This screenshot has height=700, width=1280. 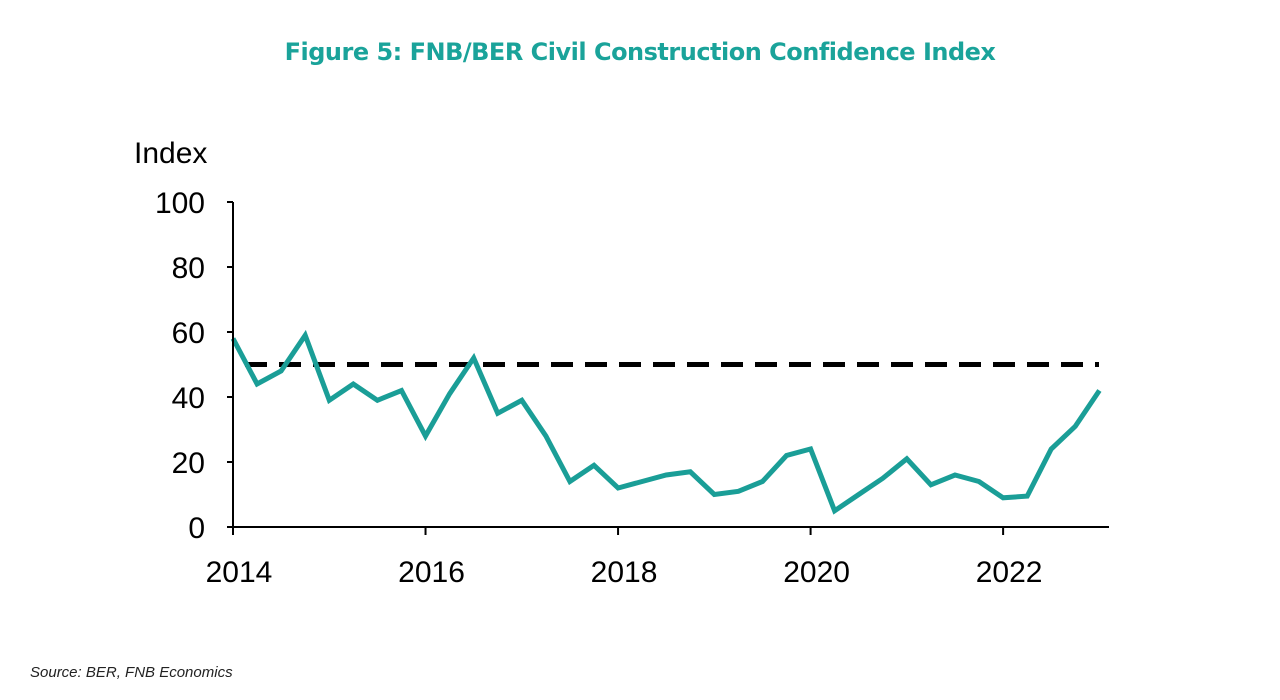 I want to click on y-tick-label: 0, so click(x=196, y=528).